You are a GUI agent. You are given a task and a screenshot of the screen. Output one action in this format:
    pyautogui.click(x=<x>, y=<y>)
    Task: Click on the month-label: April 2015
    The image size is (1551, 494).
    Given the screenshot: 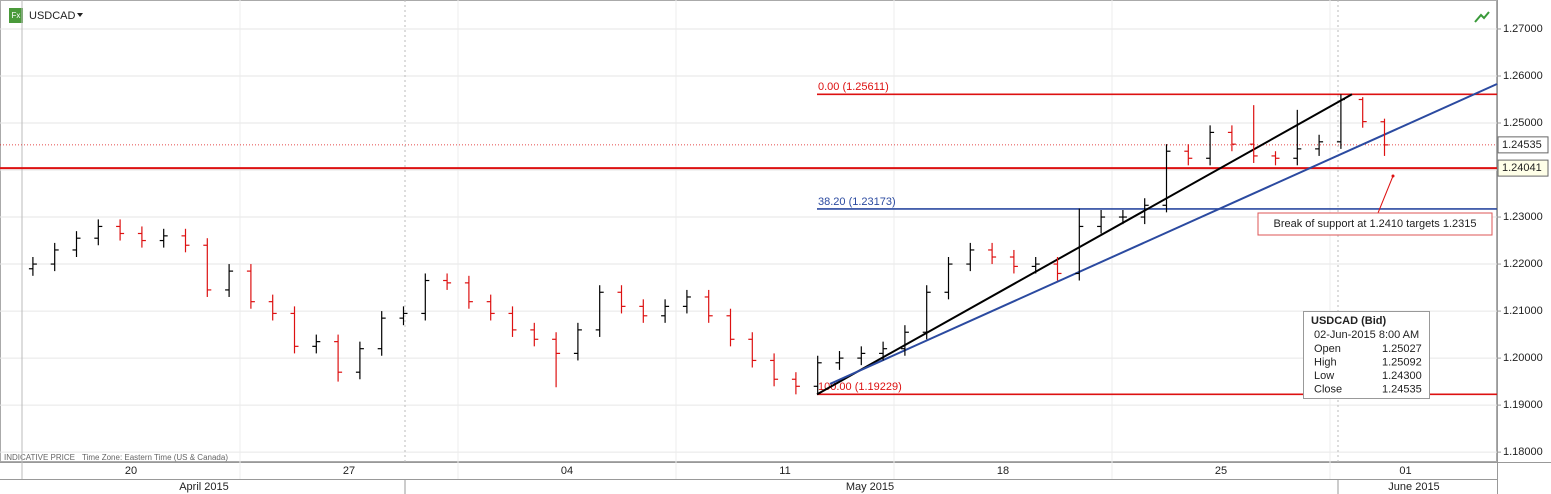 What is the action you would take?
    pyautogui.click(x=204, y=487)
    